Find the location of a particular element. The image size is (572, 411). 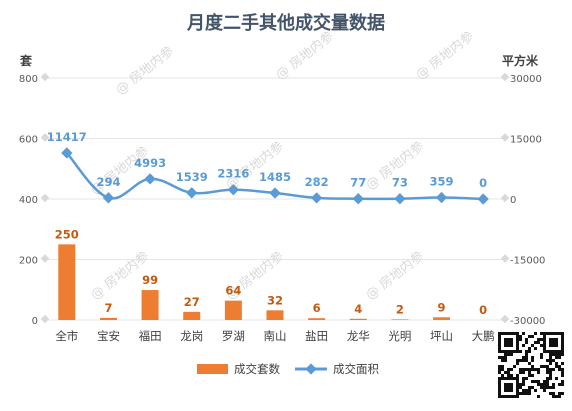

category-label: 龙岗 is located at coordinates (191, 336).